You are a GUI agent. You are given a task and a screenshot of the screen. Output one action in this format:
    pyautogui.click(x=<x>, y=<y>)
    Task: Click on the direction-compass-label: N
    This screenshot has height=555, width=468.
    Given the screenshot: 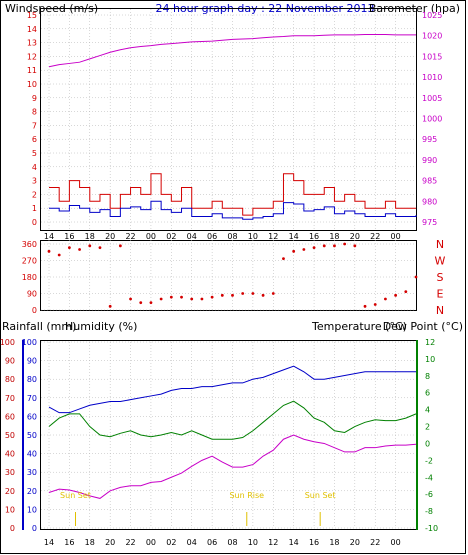 What is the action you would take?
    pyautogui.click(x=440, y=310)
    